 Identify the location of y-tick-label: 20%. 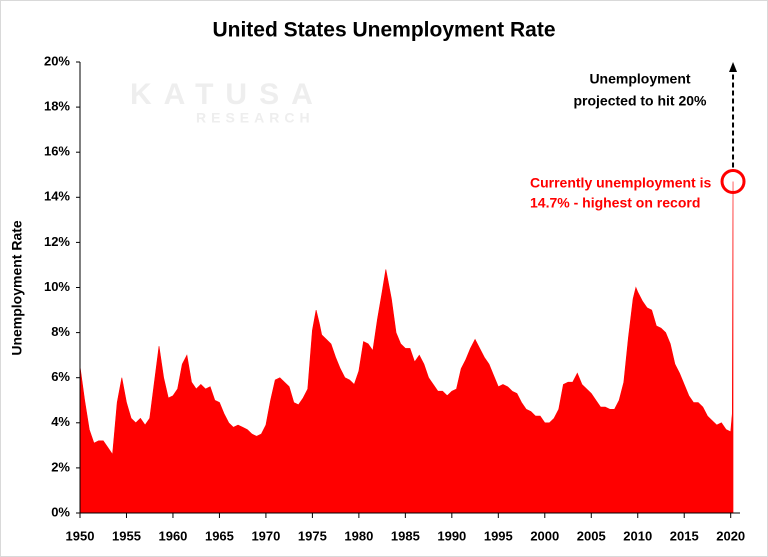
(57, 60).